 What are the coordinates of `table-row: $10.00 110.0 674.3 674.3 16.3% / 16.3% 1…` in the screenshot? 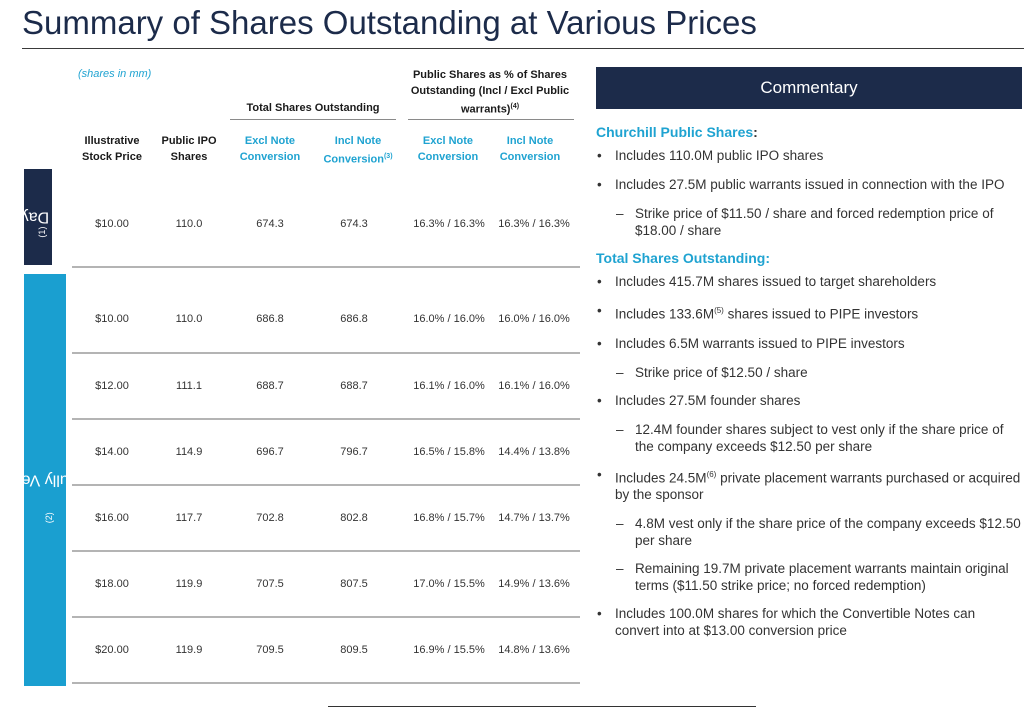 It's located at (328, 224).